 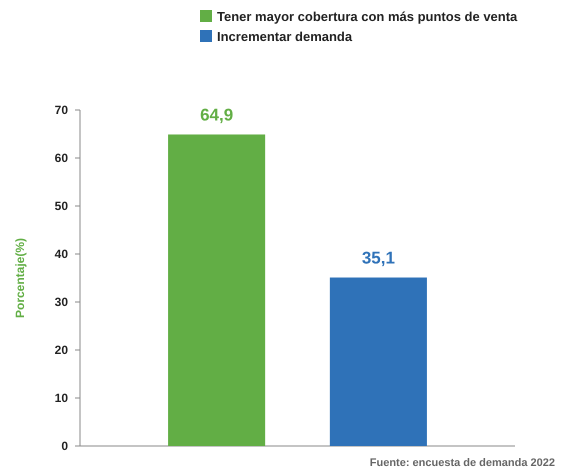 What do you see at coordinates (61, 350) in the screenshot?
I see `y-tick-label: 20` at bounding box center [61, 350].